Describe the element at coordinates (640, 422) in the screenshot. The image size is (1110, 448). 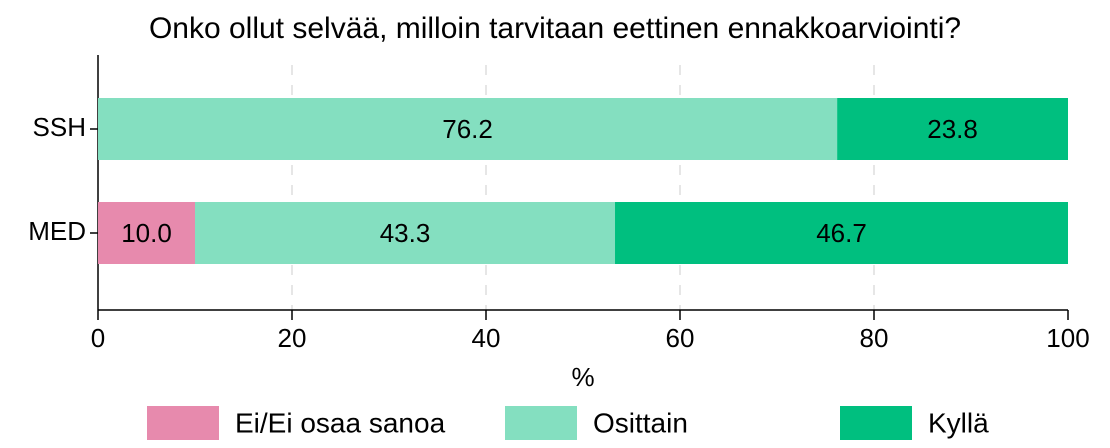
I see `legend-label: Osittain` at that location.